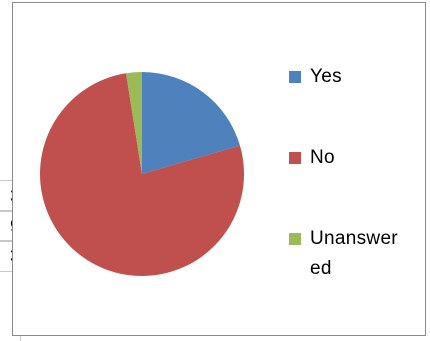 The width and height of the screenshot is (430, 341). Describe the element at coordinates (134, 123) in the screenshot. I see `pie-slice-unanswered` at that location.